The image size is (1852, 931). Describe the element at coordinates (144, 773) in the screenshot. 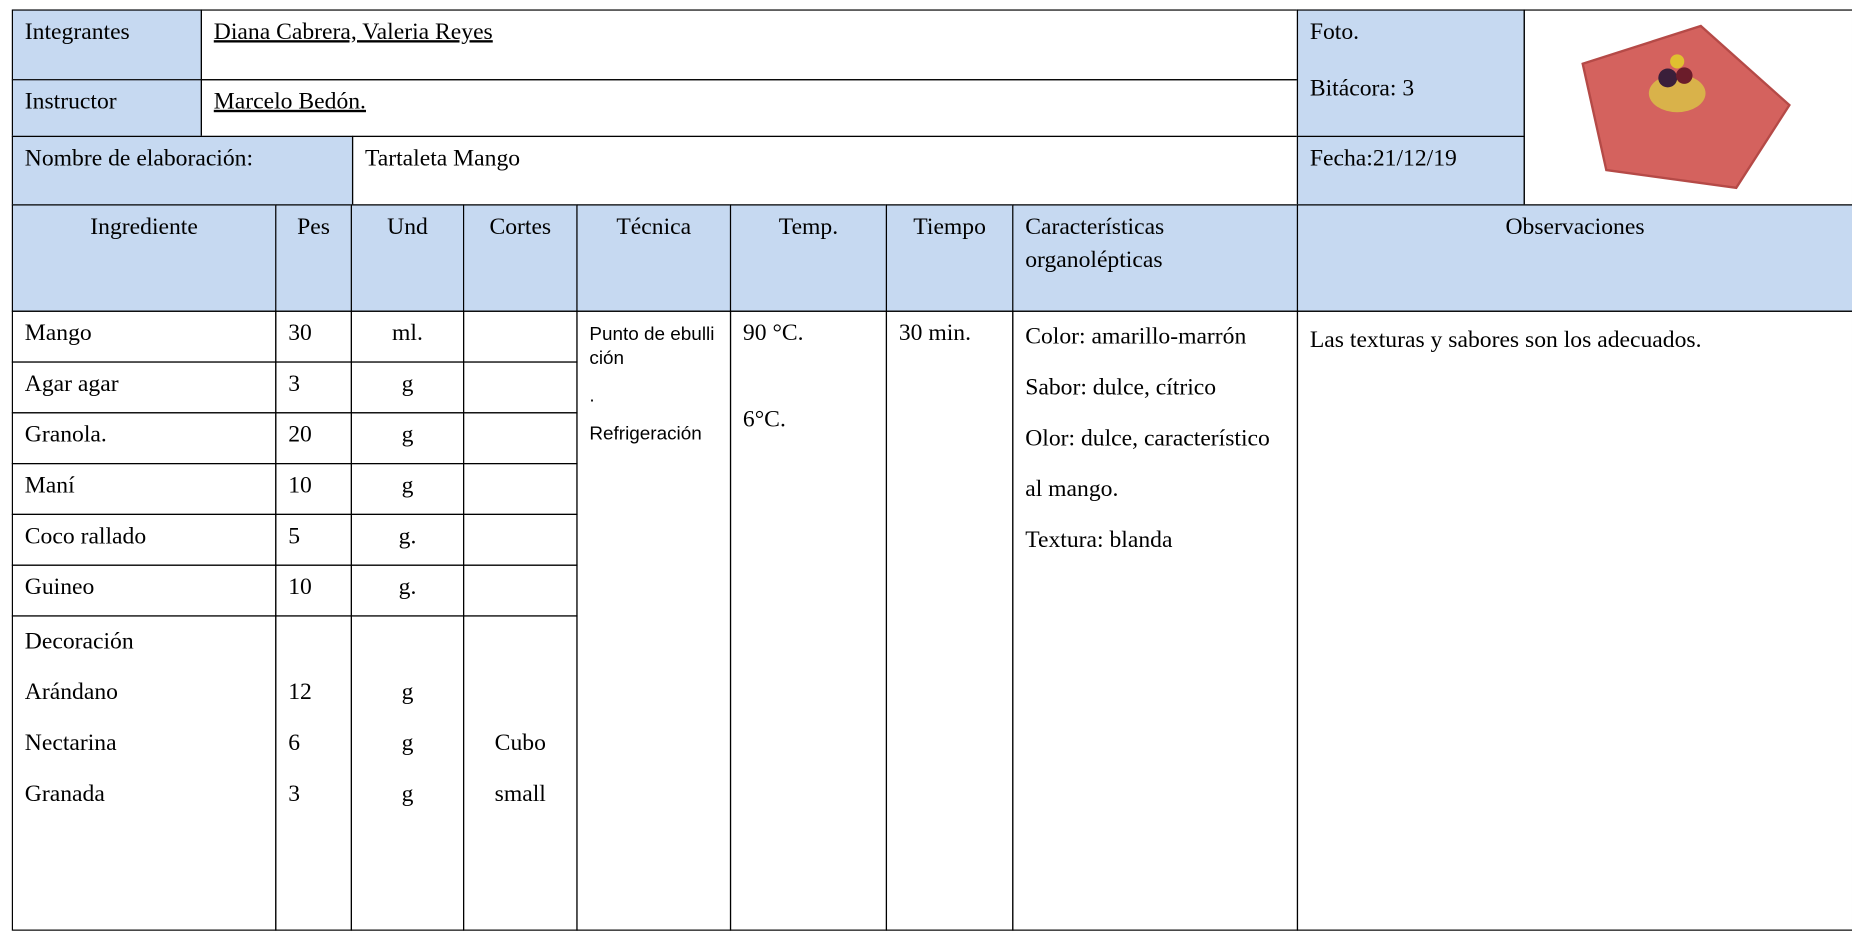

I see `ingredient-cell: Decoración Arándano Nectarina Granada` at that location.